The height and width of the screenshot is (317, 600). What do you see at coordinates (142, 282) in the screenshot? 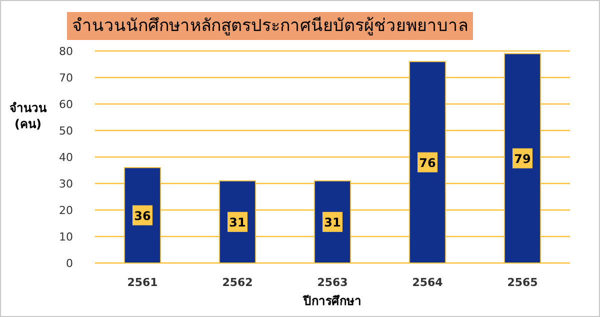
I see `x-tick-label: 2561` at bounding box center [142, 282].